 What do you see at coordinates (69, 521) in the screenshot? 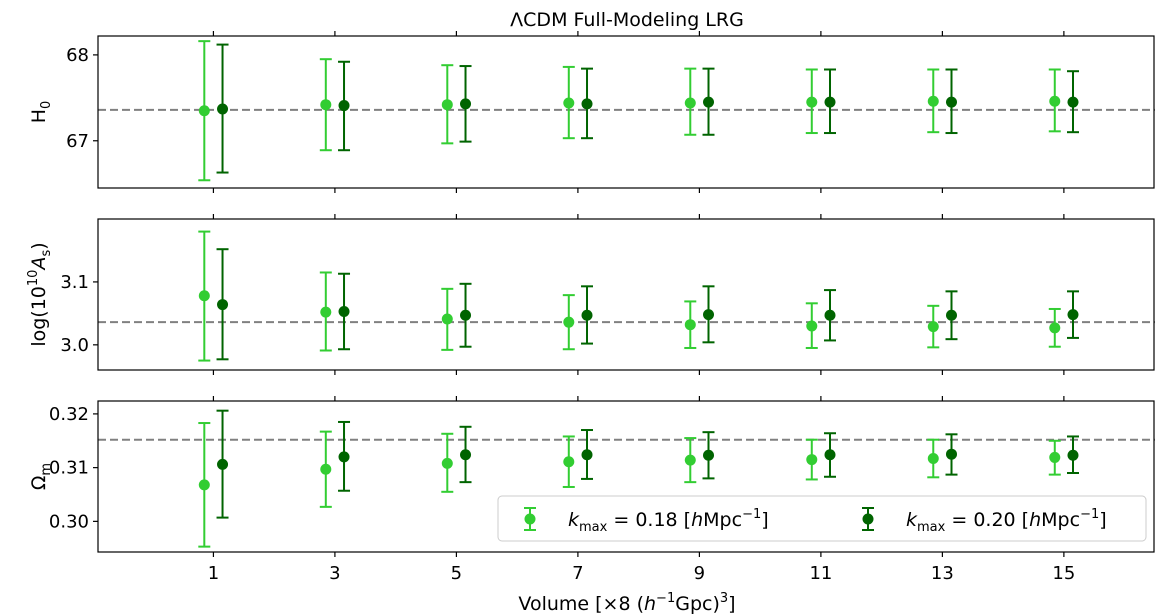
I see `y-tick-label: 0.30` at bounding box center [69, 521].